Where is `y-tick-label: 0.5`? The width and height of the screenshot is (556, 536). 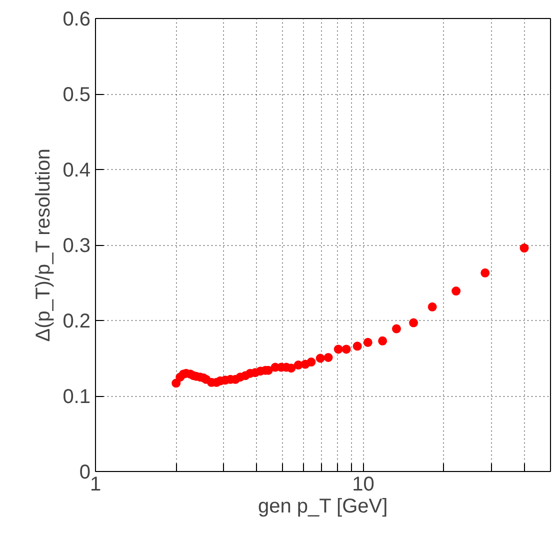
y-tick-label: 0.5 is located at coordinates (76, 95).